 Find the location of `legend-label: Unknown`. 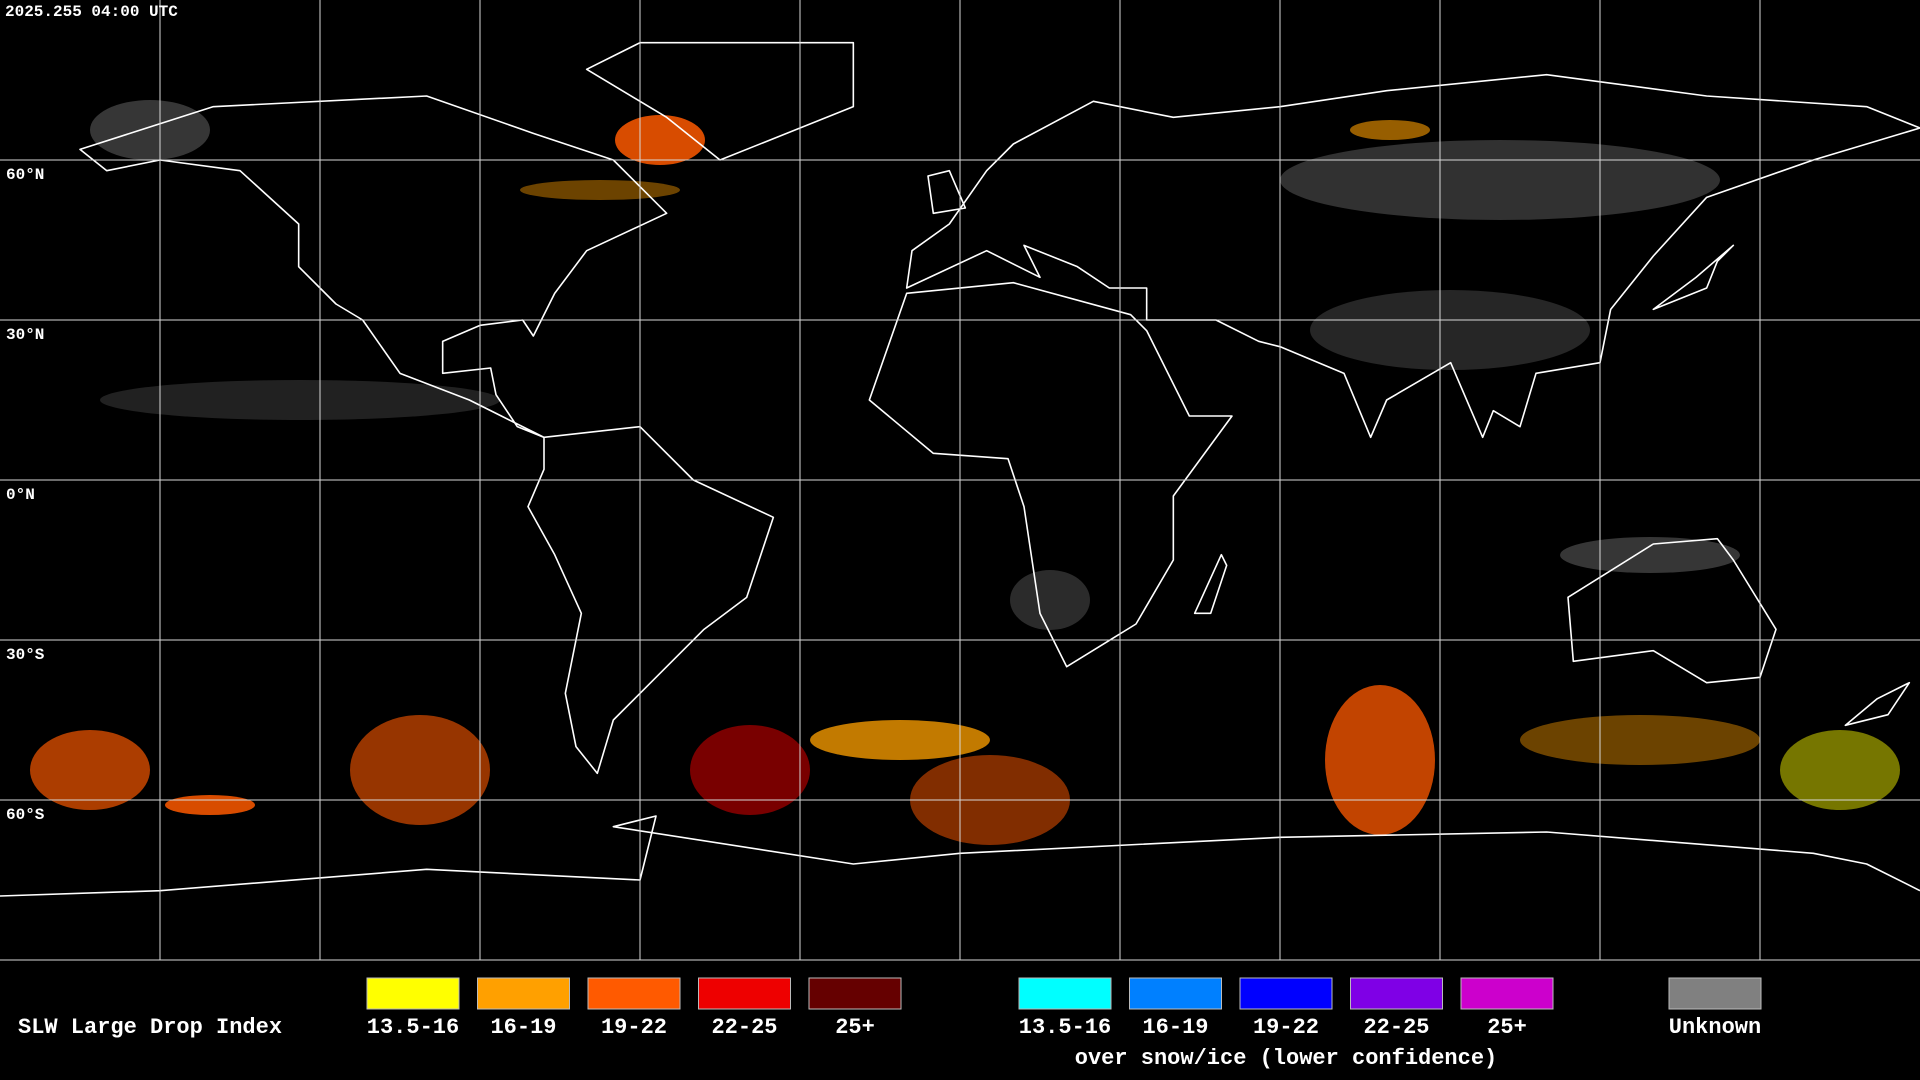

legend-label: Unknown is located at coordinates (1715, 1027).